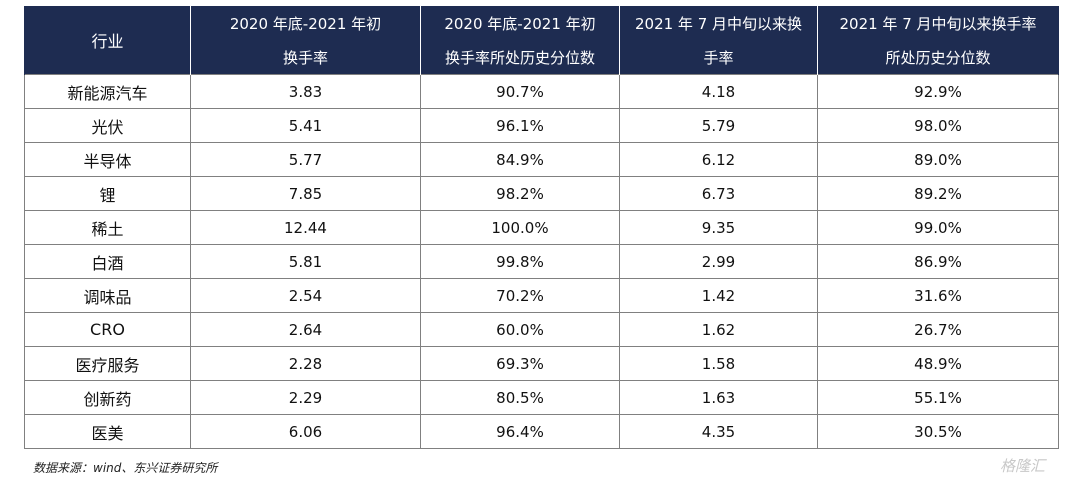 This screenshot has width=1080, height=483. Describe the element at coordinates (520, 397) in the screenshot. I see `cell-pct-early: 80.5%` at that location.